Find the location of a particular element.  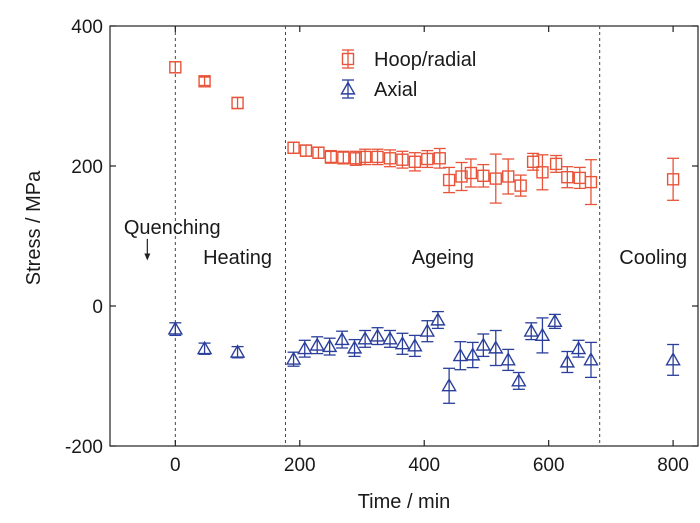

y-tick-label: 0 is located at coordinates (97, 307).